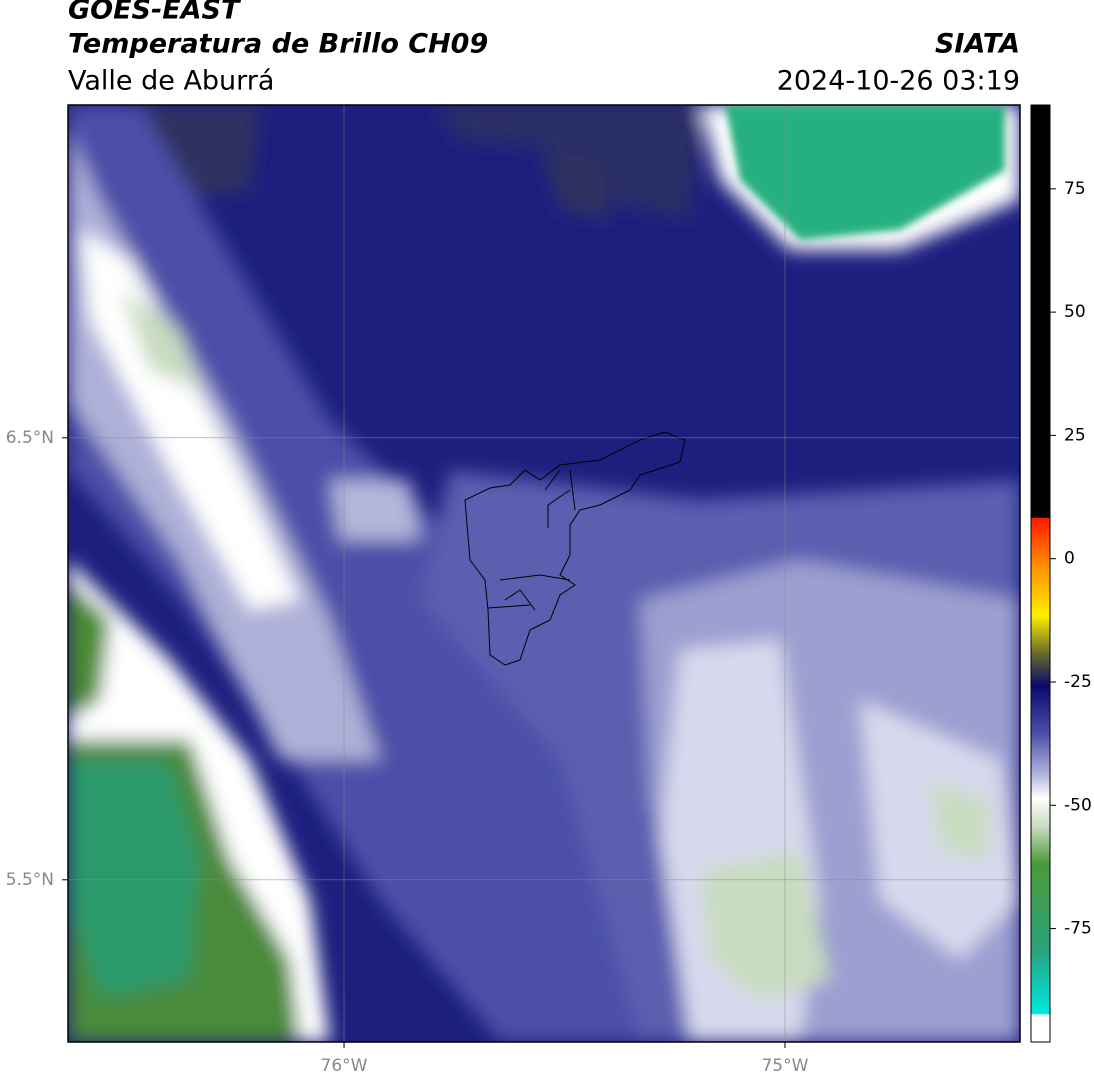 The image size is (1094, 1082). Describe the element at coordinates (344, 1066) in the screenshot. I see `x-tick-label: 76°W` at that location.